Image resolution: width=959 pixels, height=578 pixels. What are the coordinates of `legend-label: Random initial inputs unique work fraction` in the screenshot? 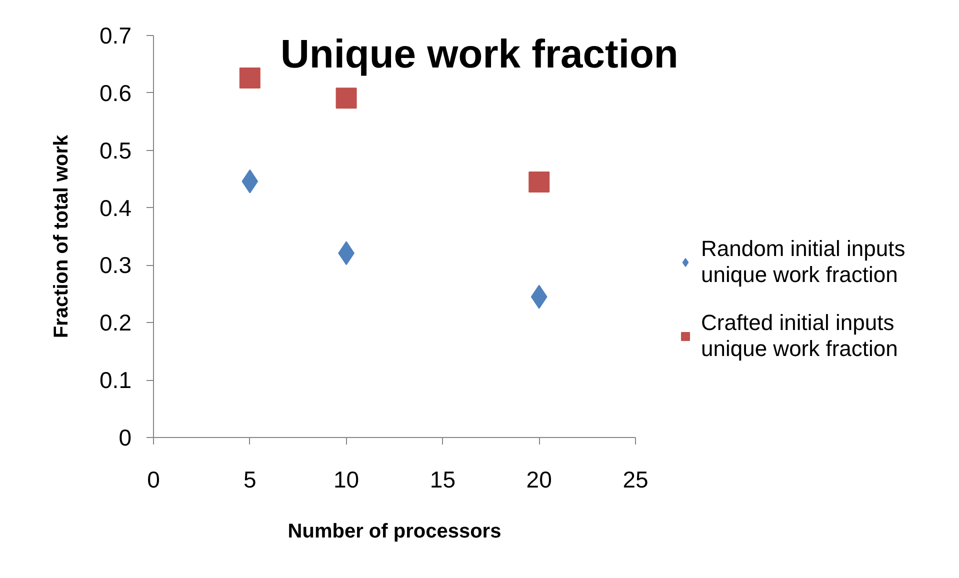 It's located at (803, 262).